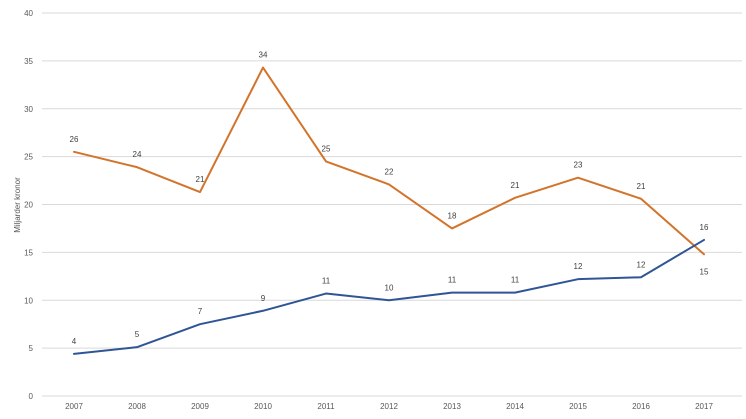  What do you see at coordinates (641, 406) in the screenshot?
I see `x-tick-label: 2016` at bounding box center [641, 406].